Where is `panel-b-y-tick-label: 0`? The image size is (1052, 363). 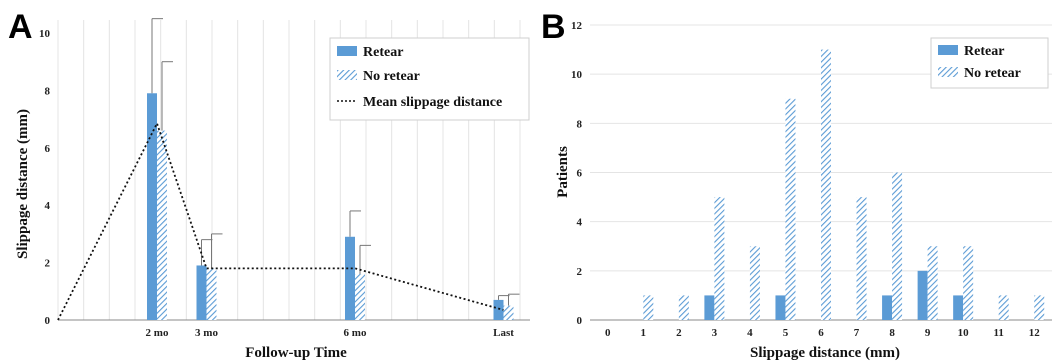 panel-b-y-tick-label: 0 is located at coordinates (580, 321).